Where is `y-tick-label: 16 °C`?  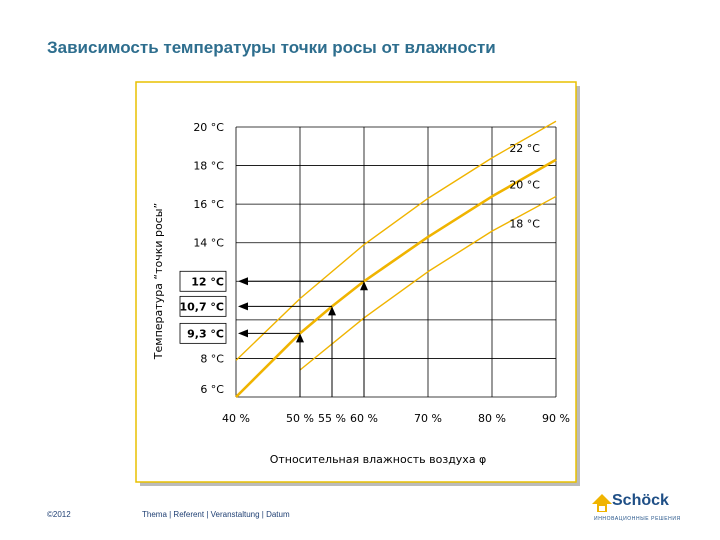 y-tick-label: 16 °C is located at coordinates (208, 204).